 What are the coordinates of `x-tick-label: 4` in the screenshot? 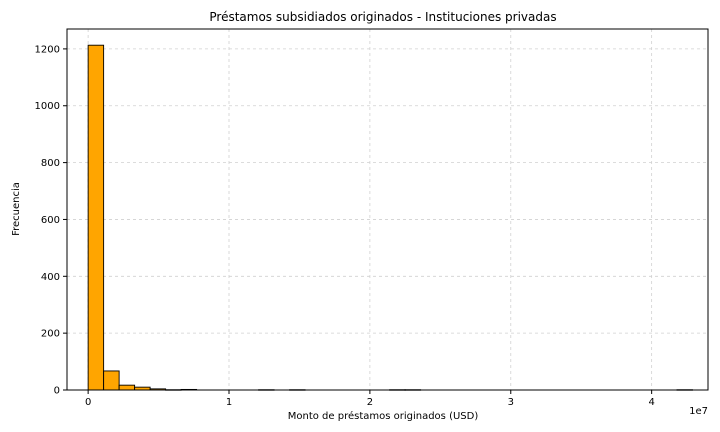 It's located at (651, 402).